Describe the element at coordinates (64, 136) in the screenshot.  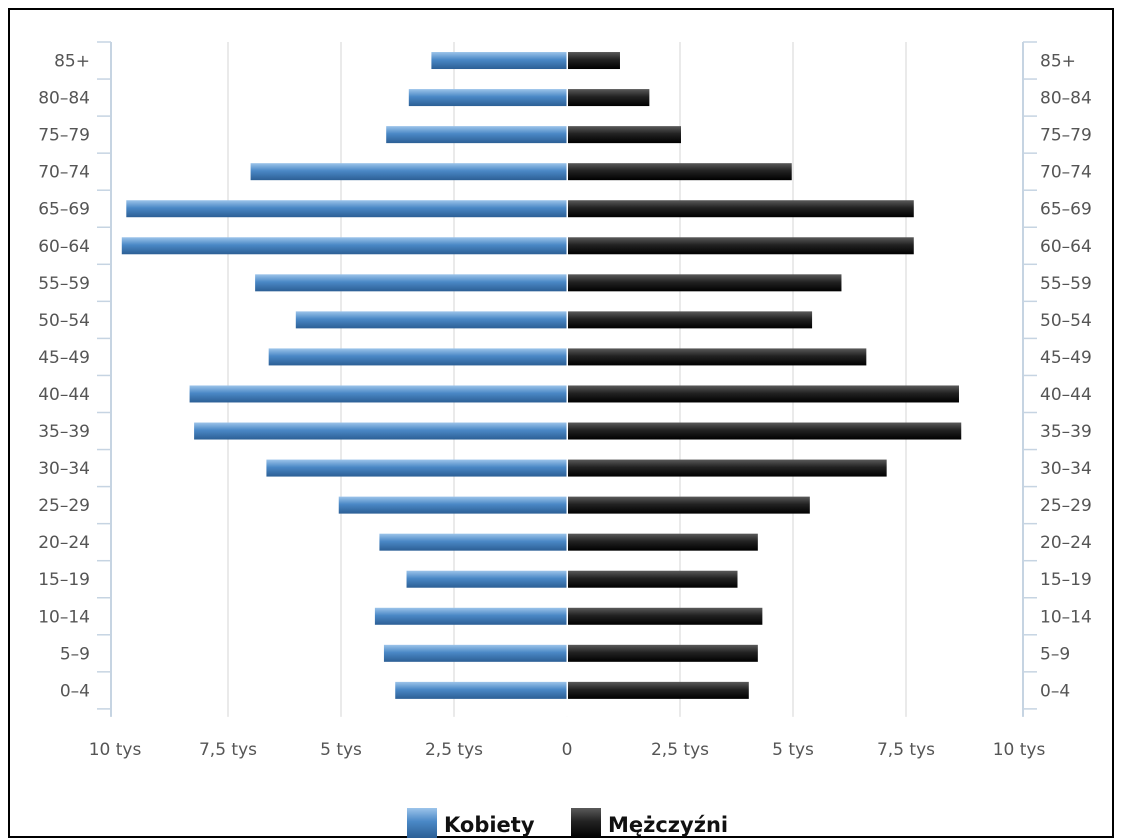
I see `category-label-left: 75–79` at that location.